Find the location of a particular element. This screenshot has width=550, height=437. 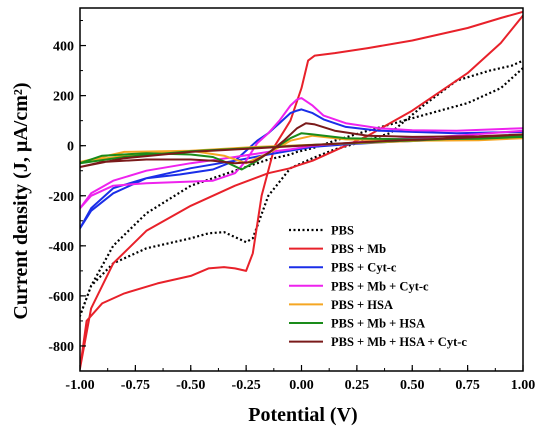

y-tick-label: 200 is located at coordinates (63, 97).